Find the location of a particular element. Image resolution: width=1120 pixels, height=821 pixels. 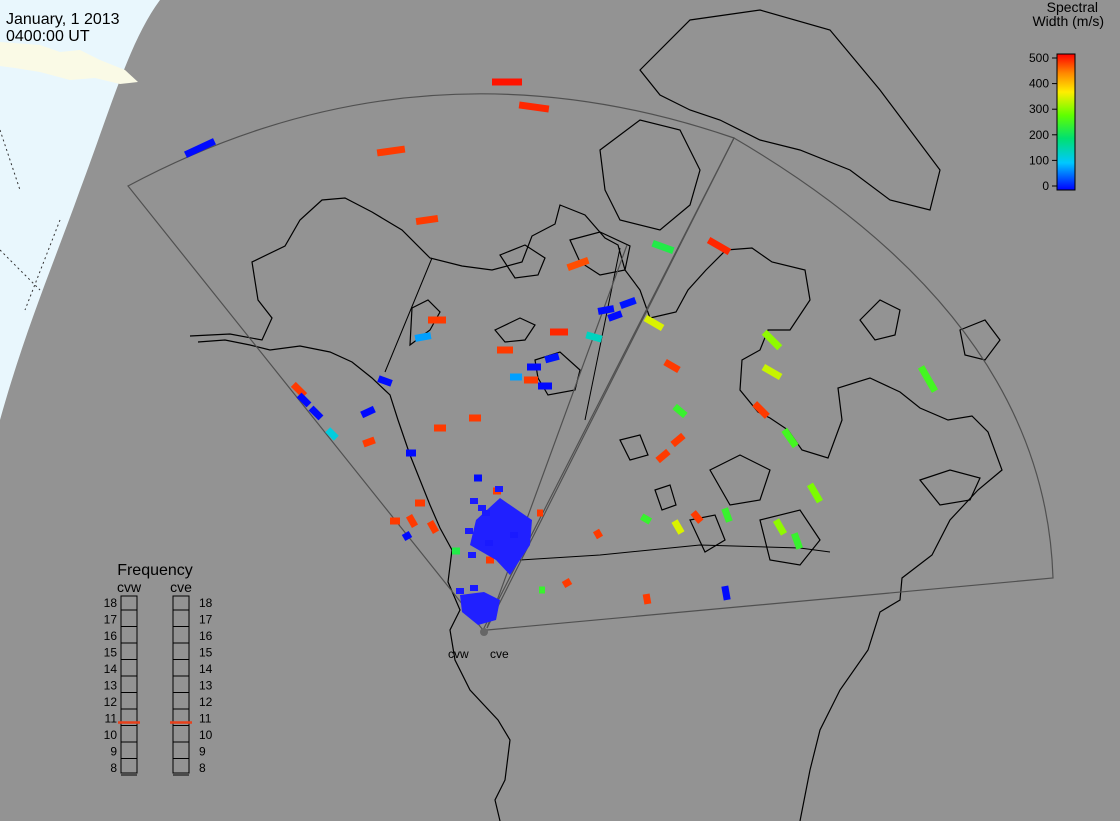

frequency-panel-cve-label: cve is located at coordinates (181, 587).